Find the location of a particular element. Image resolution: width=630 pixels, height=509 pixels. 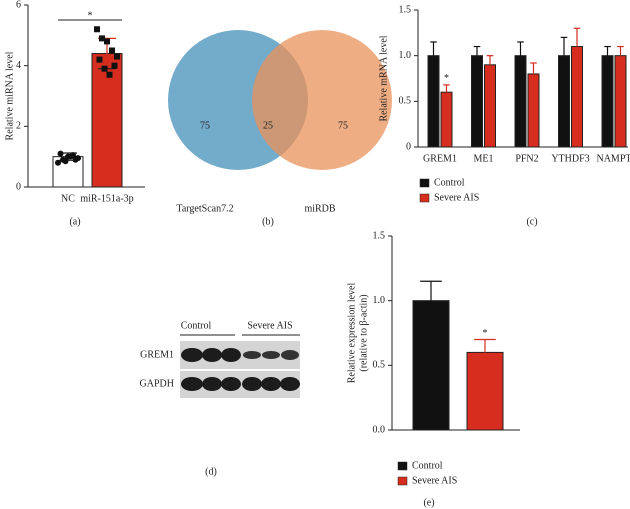

panel-label: (a) is located at coordinates (74, 221).